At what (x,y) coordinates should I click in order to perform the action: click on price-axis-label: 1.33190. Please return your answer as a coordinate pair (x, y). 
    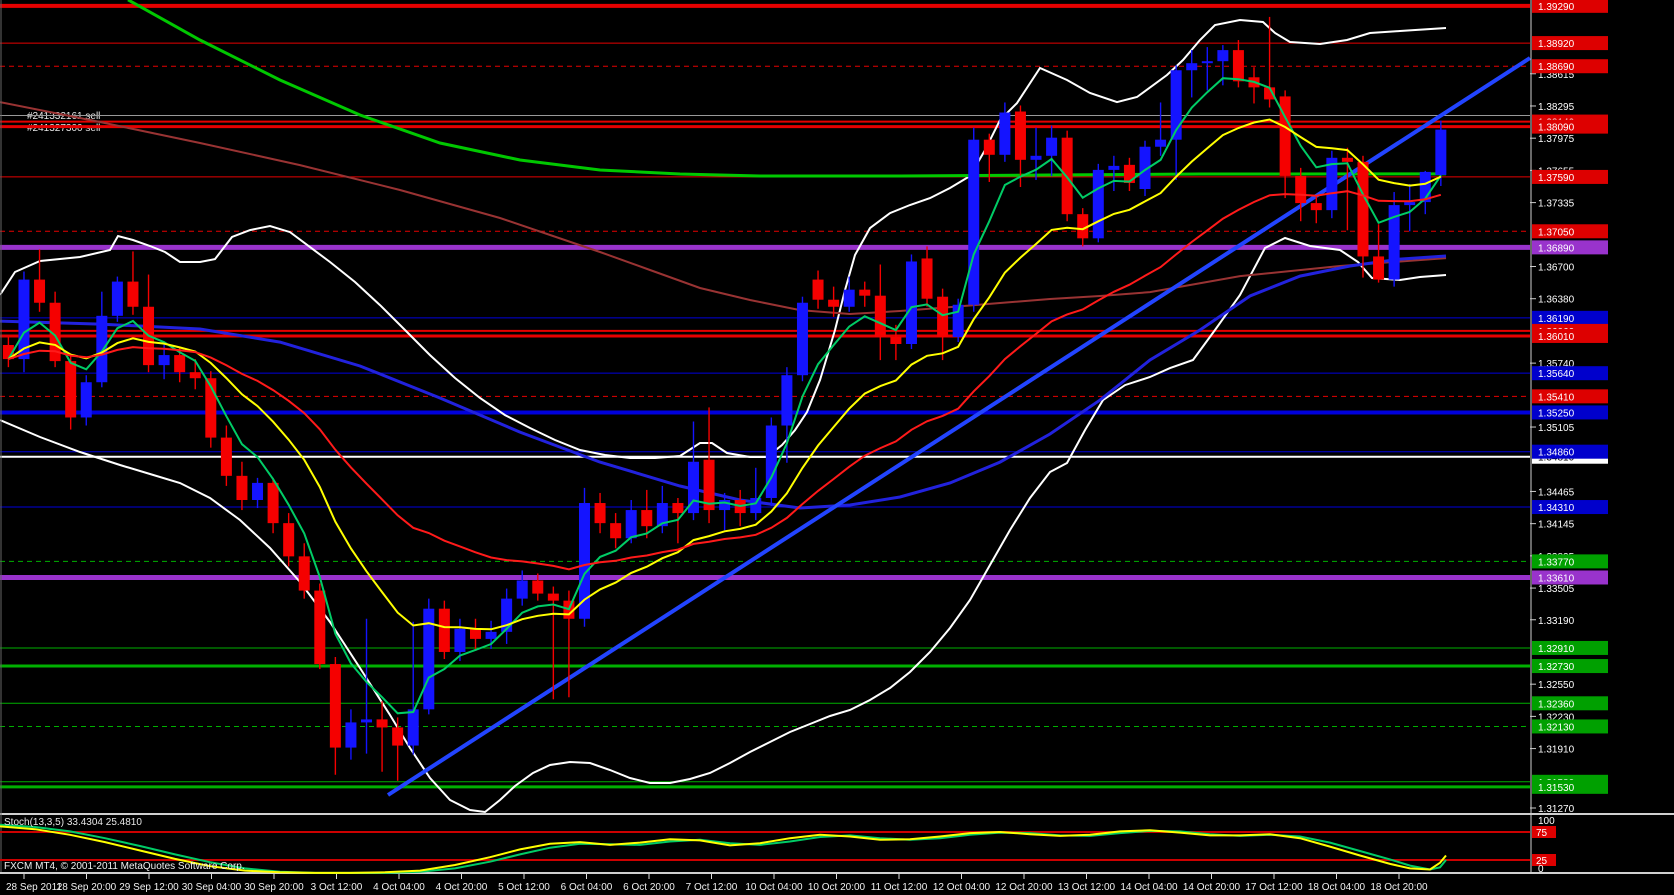
    Looking at the image, I should click on (1556, 621).